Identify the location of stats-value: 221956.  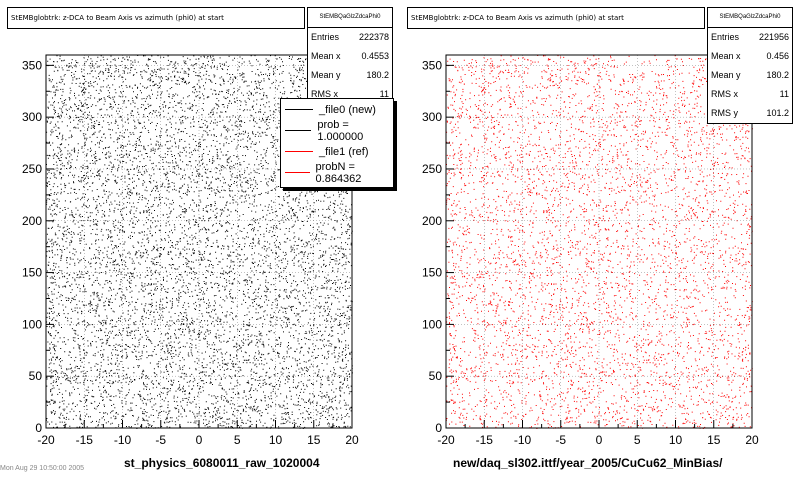
(773, 37).